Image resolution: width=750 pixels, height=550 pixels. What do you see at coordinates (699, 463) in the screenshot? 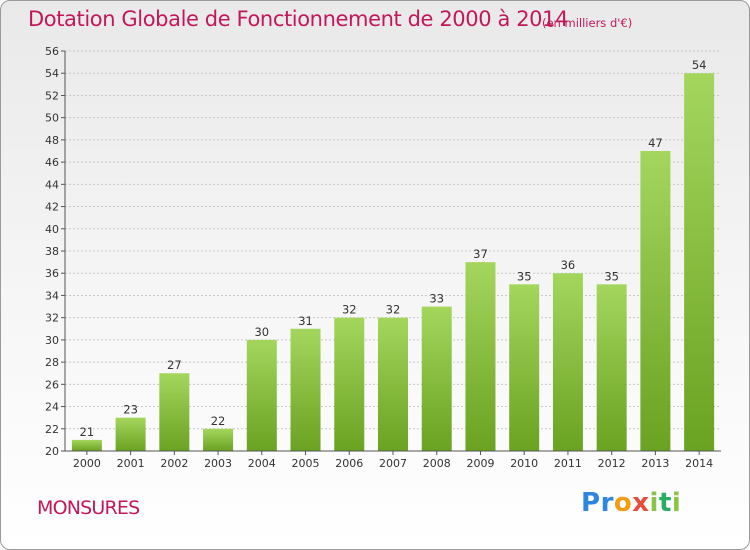
I see `x-tick-label: 2014` at bounding box center [699, 463].